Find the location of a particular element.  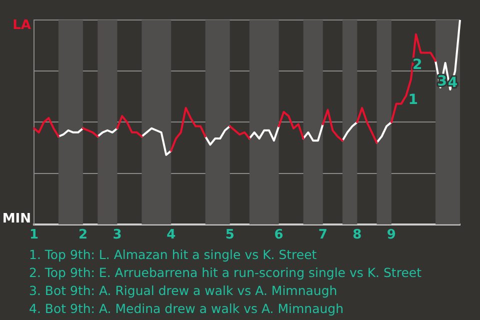

x-tick-label: 9 is located at coordinates (391, 235).